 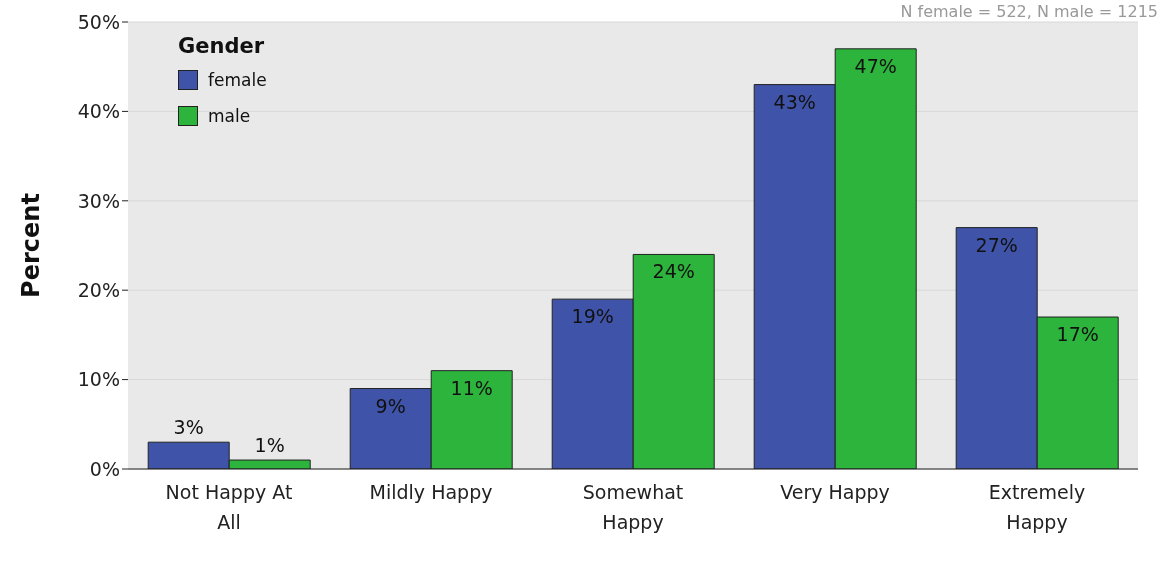 I want to click on x-tick-label: Very Happy, so click(x=835, y=492).